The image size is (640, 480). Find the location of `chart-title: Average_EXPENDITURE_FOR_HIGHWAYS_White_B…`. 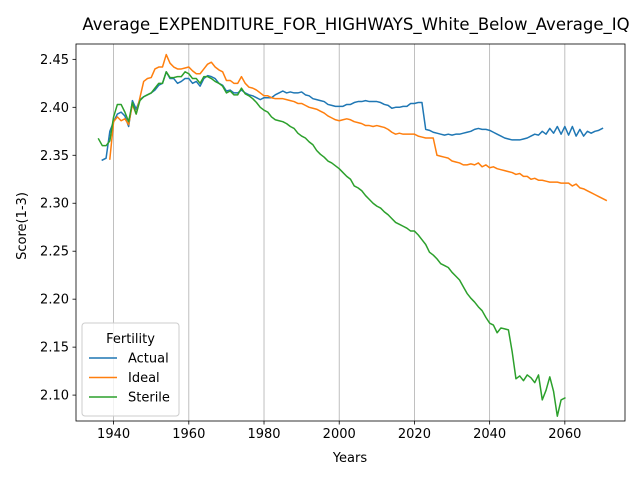

chart-title: Average_EXPENDITURE_FOR_HIGHWAYS_White_B… is located at coordinates (355, 25).